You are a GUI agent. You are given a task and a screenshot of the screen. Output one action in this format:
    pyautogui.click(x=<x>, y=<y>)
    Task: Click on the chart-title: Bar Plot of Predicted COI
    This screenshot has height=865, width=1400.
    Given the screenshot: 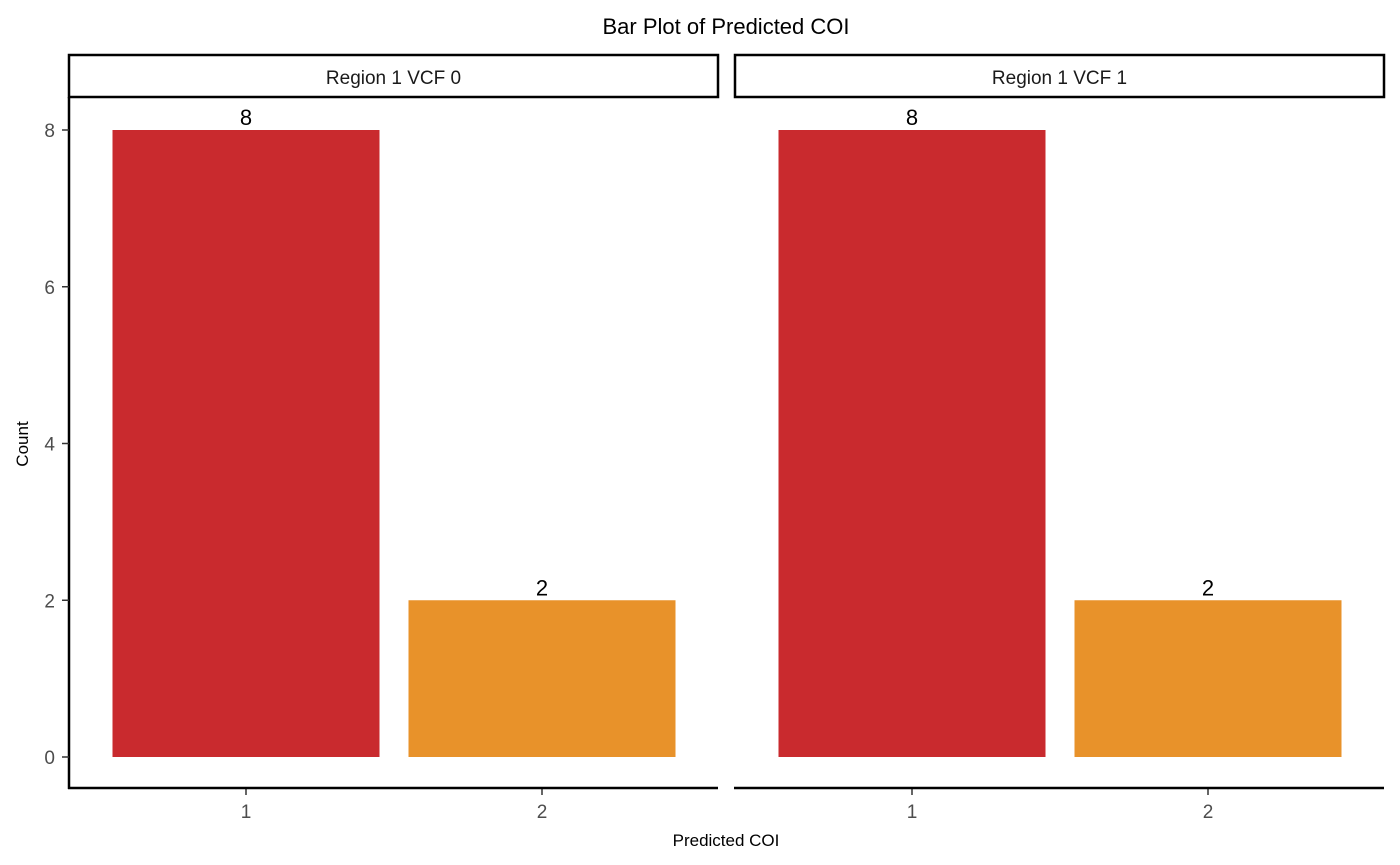 What is the action you would take?
    pyautogui.click(x=726, y=26)
    